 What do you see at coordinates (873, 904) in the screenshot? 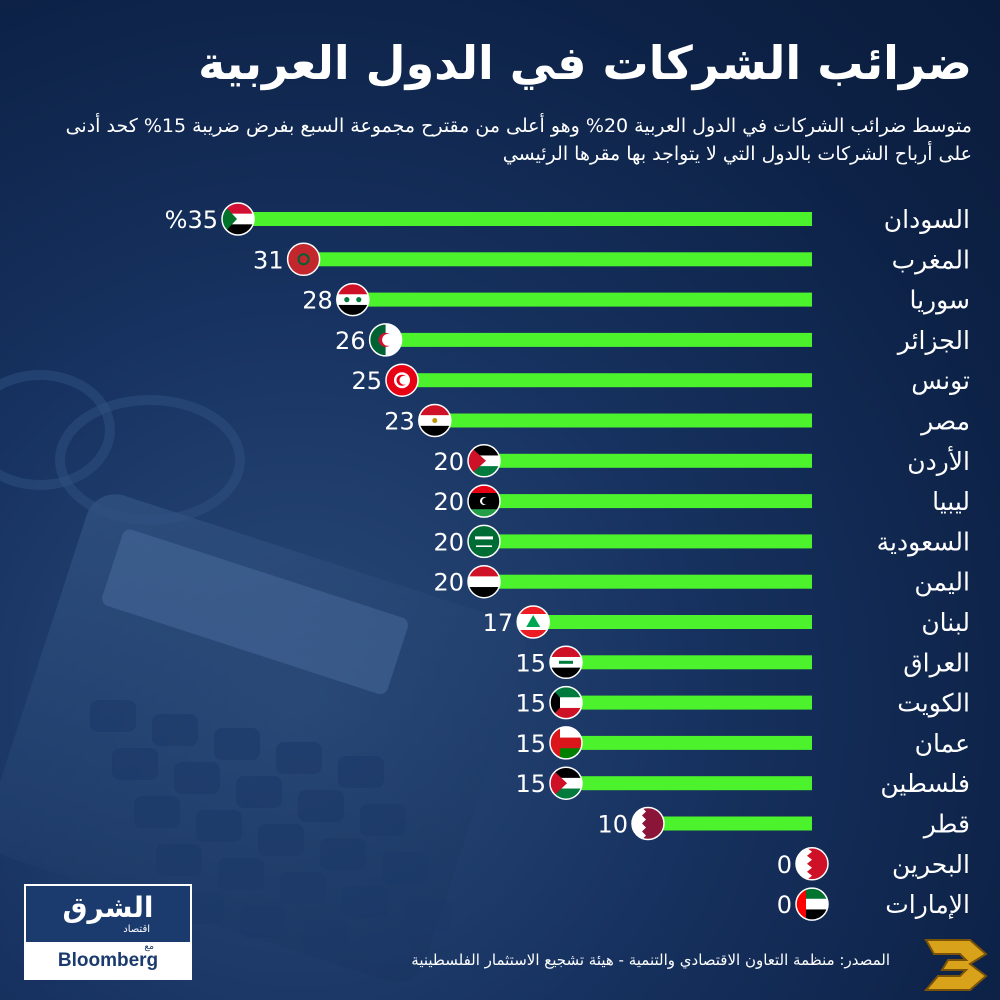
I see `bar-row: الإمارات 0` at bounding box center [873, 904].